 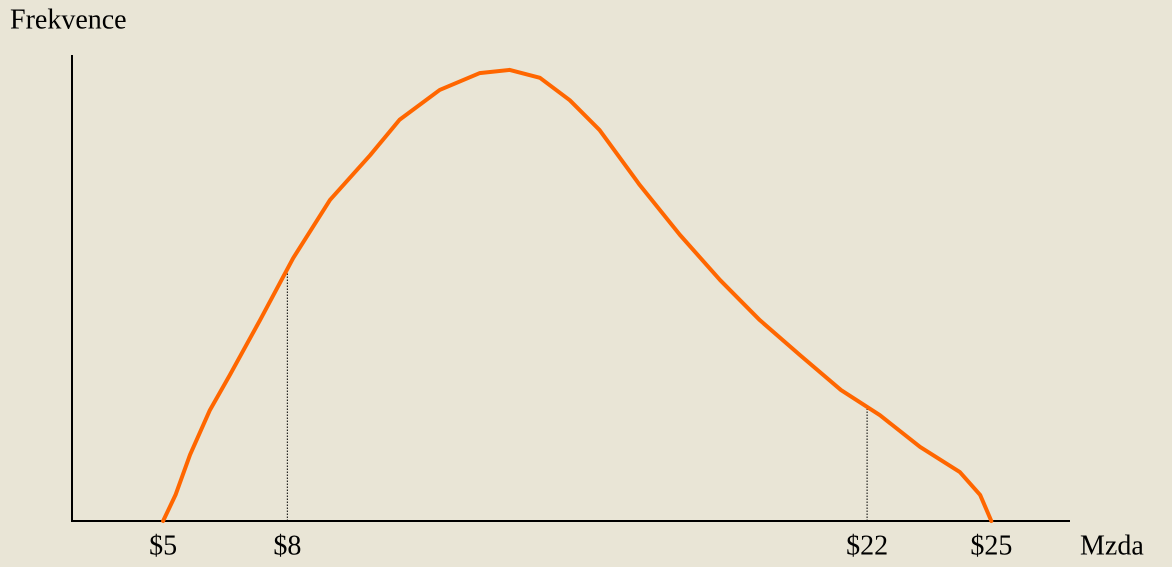 What do you see at coordinates (867, 545) in the screenshot?
I see `x-tick-label: $22` at bounding box center [867, 545].